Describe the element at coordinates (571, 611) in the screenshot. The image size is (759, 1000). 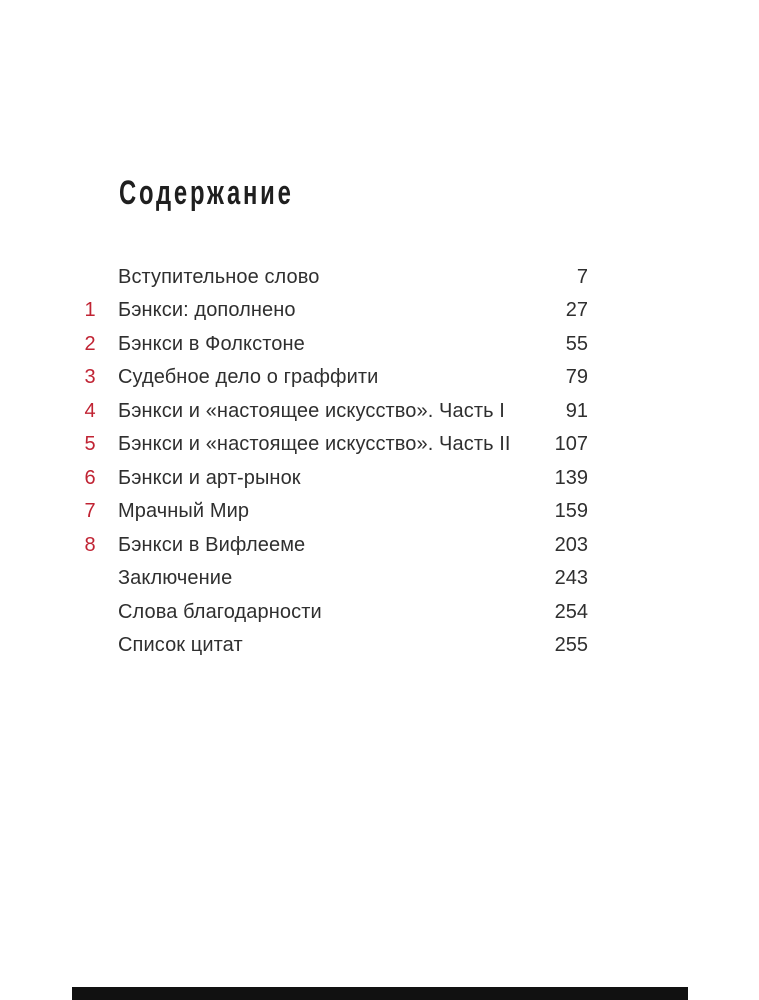
I see `entry-page: 254` at that location.